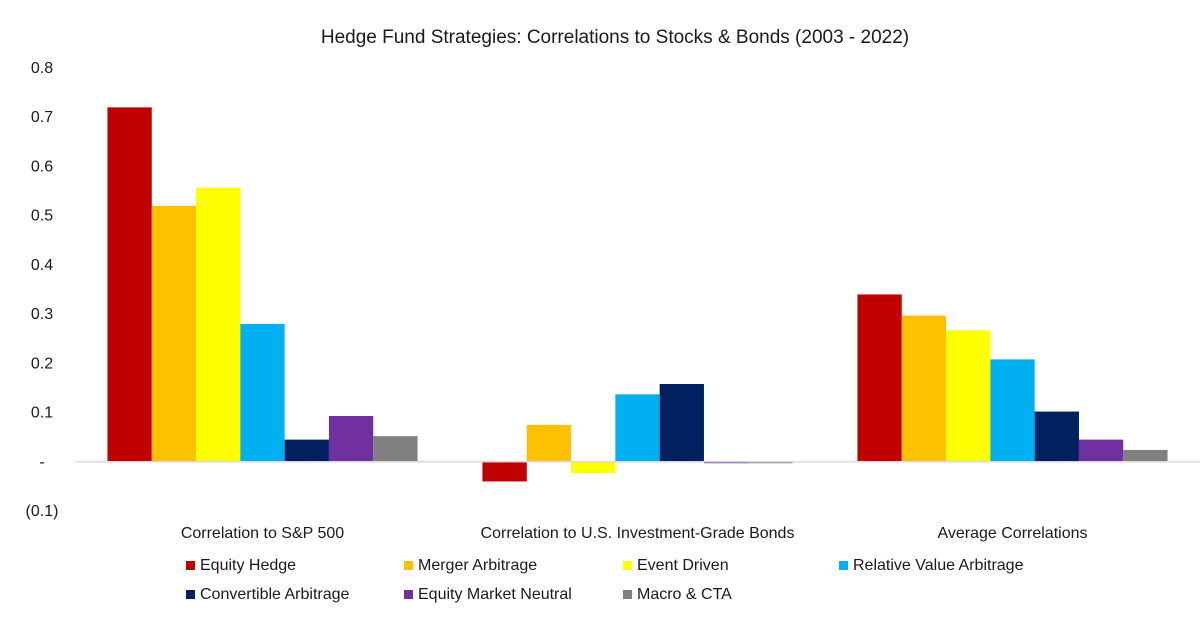  I want to click on legend-label: Event Driven, so click(683, 565).